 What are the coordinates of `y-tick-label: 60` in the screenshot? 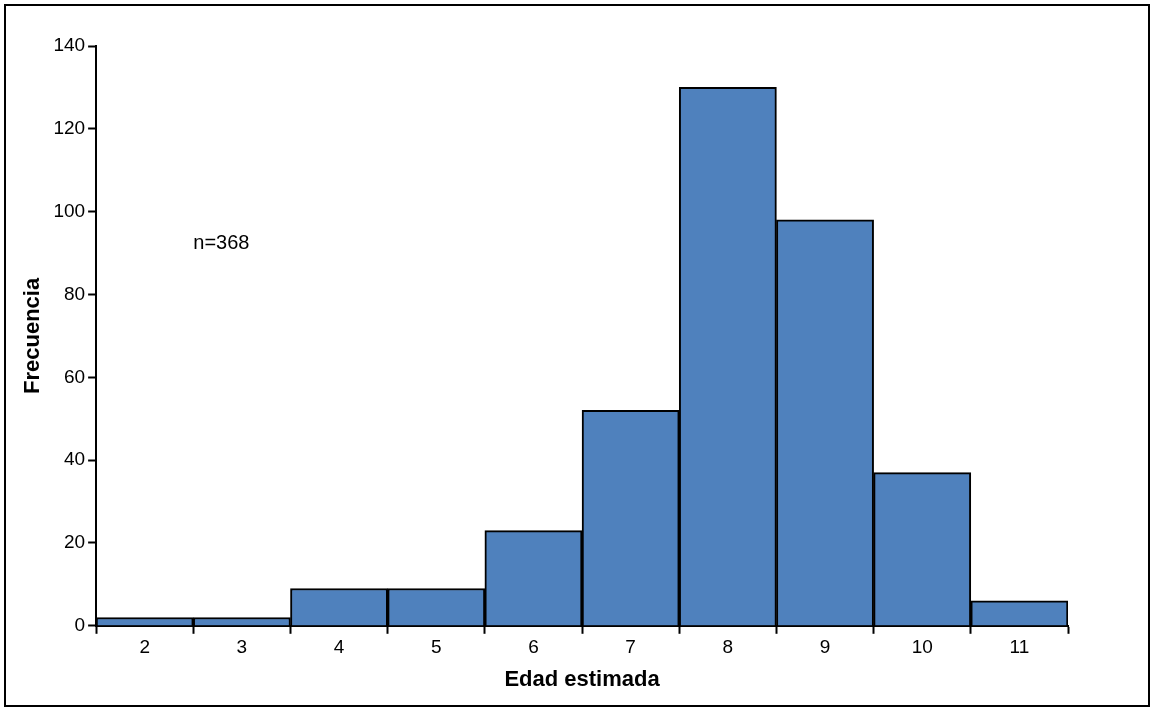 It's located at (74, 376).